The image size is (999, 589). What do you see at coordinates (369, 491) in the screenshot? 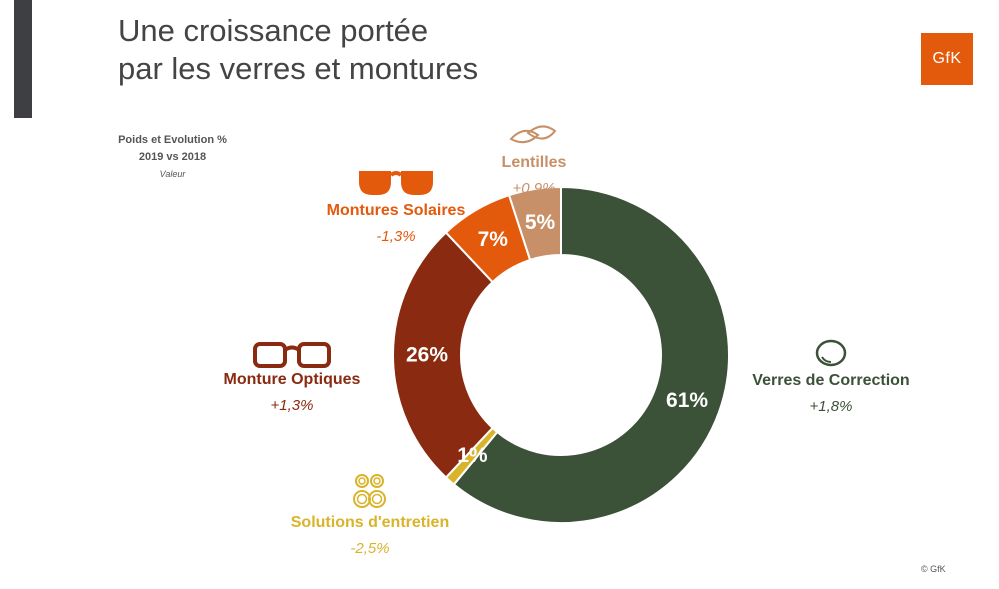
I see `contact-lens-case-icon` at bounding box center [369, 491].